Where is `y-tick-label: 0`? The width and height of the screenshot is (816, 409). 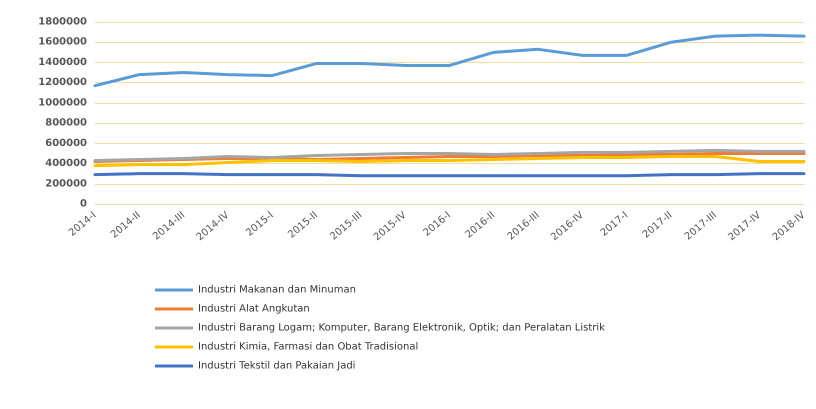 y-tick-label: 0 is located at coordinates (84, 204).